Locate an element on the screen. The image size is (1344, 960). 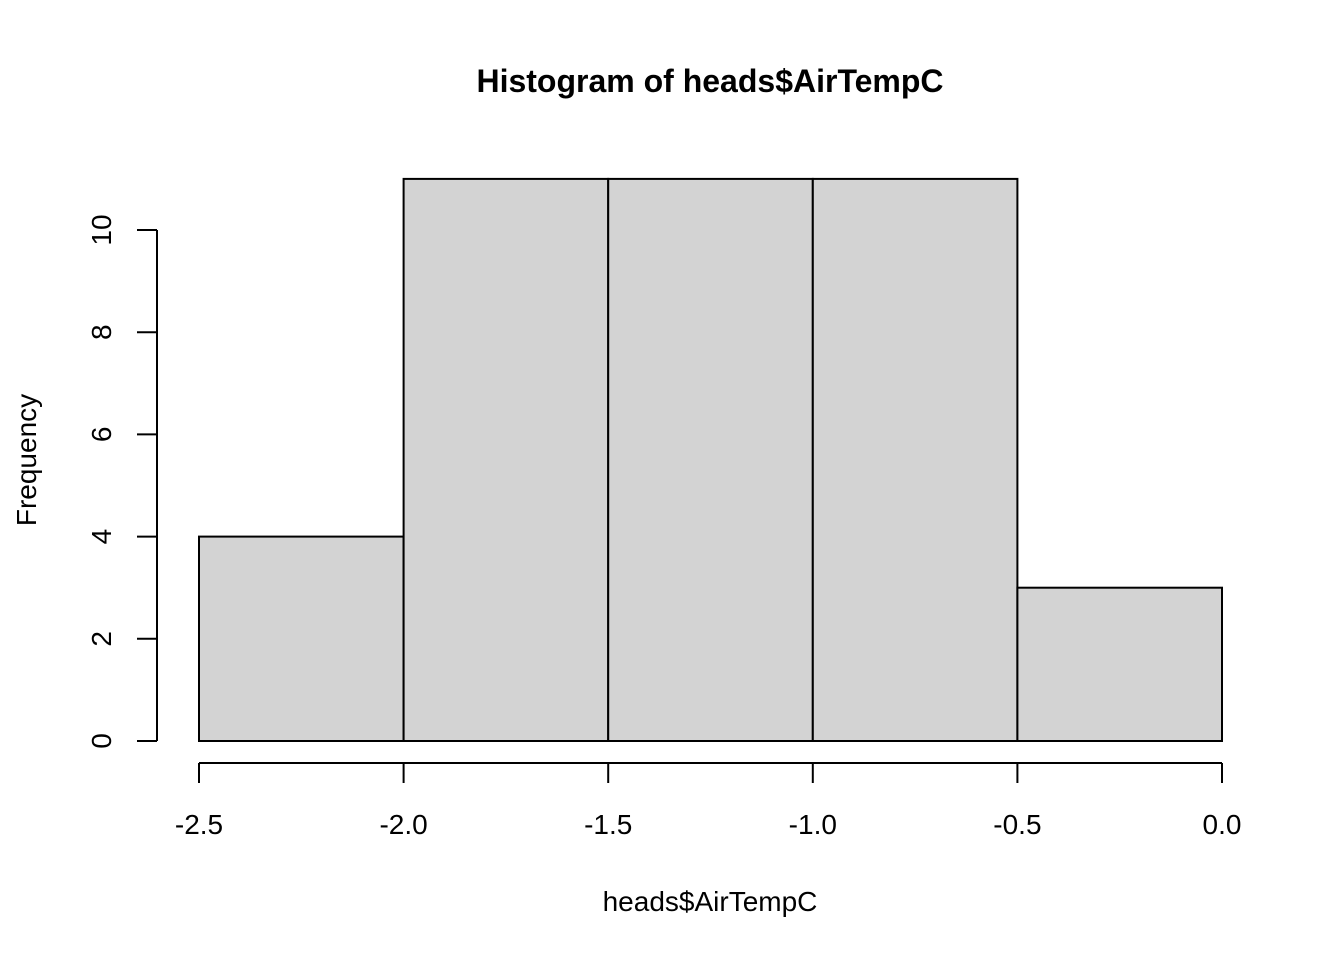
x-tick-label: -1.5 is located at coordinates (608, 824).